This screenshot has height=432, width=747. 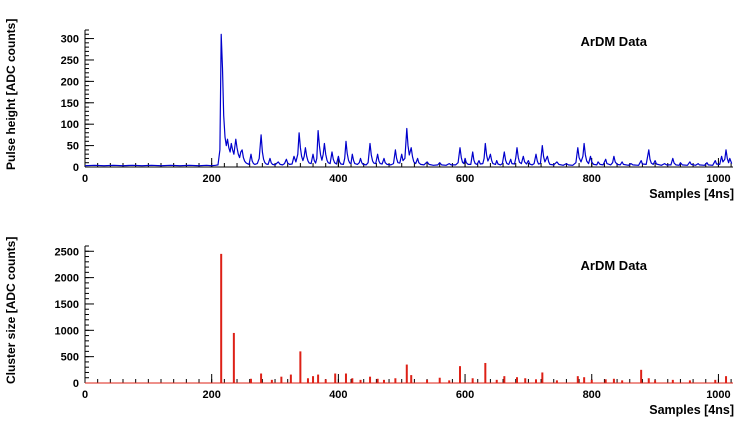 What do you see at coordinates (691, 410) in the screenshot?
I see `cluster-size-x-axis-title: Samples [4ns]` at bounding box center [691, 410].